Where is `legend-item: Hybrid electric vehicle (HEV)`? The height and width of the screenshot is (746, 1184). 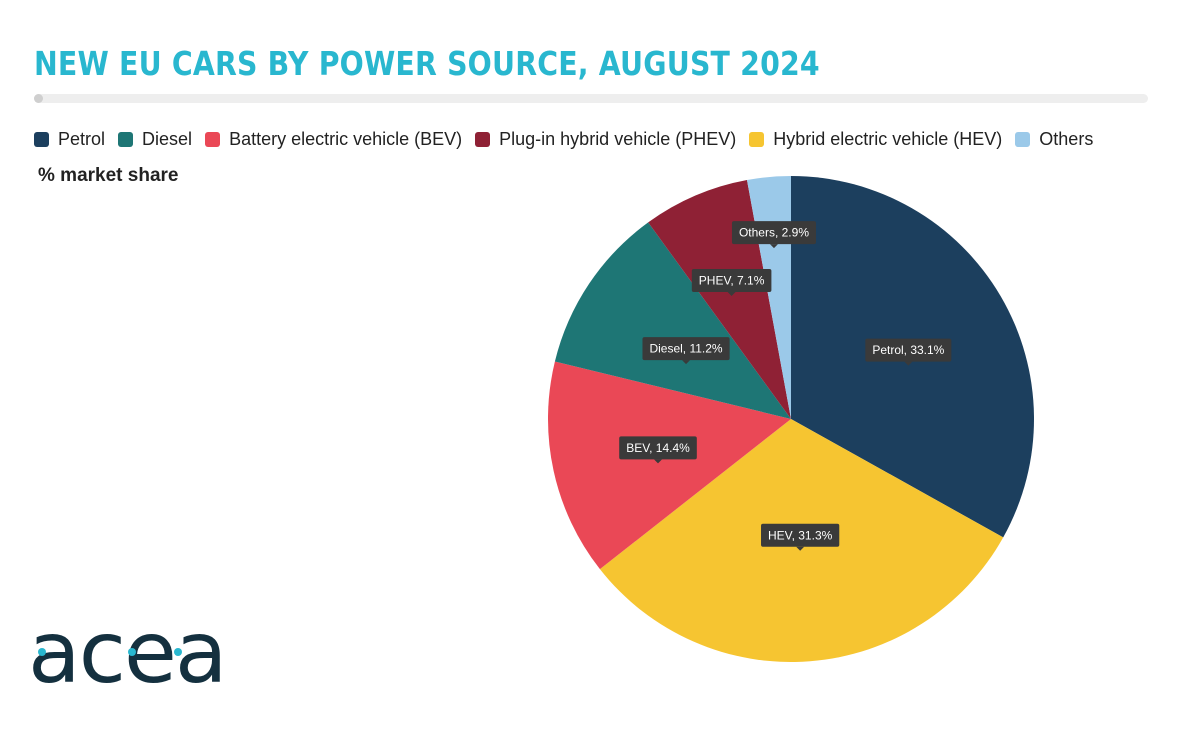
legend-item: Hybrid electric vehicle (HEV) is located at coordinates (875, 139).